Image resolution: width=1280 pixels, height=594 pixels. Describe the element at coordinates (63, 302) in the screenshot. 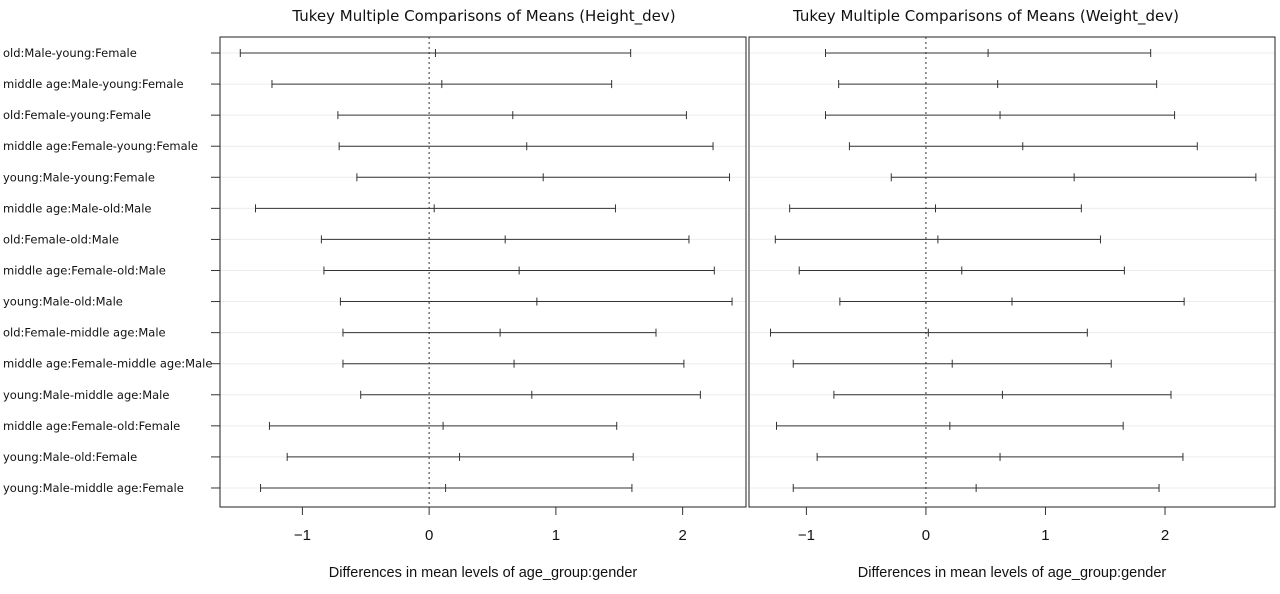

I see `category-label: young:Male-old:Male` at that location.